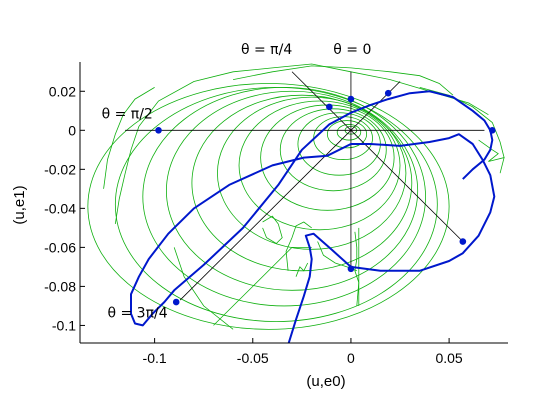 This screenshot has width=560, height=420. What do you see at coordinates (64, 325) in the screenshot?
I see `y-tick-label: -0.1` at bounding box center [64, 325].